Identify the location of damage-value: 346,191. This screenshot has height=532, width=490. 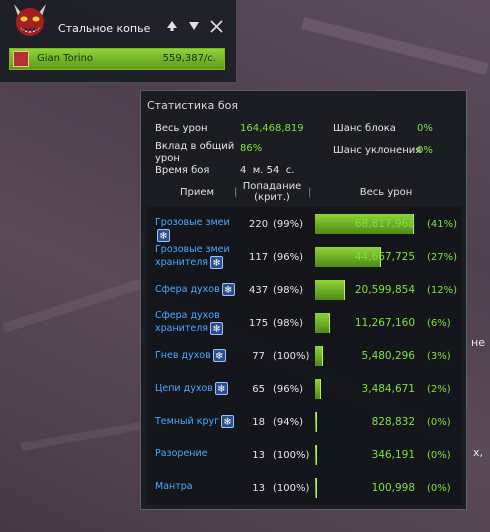
(393, 455).